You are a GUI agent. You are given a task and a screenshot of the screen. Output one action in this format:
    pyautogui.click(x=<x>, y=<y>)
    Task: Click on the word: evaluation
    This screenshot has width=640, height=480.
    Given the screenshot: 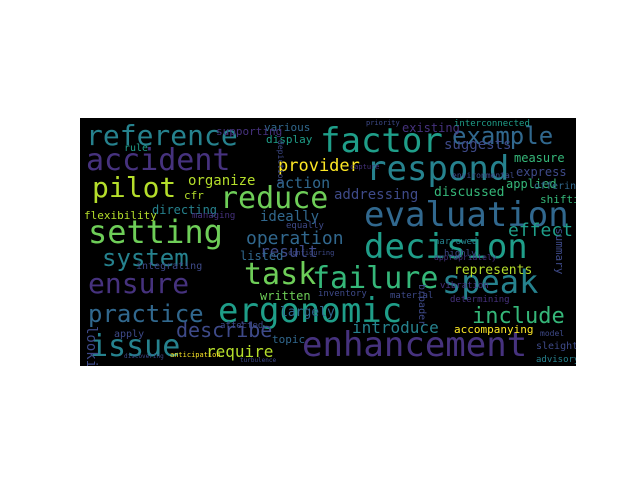 What is the action you would take?
    pyautogui.click(x=466, y=215)
    